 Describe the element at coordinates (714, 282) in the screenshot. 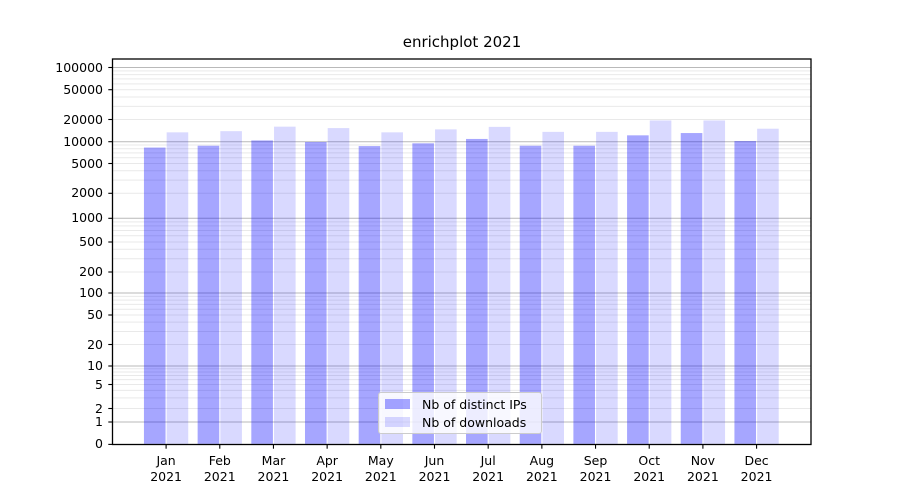

I see `bar-downloads-nov` at that location.